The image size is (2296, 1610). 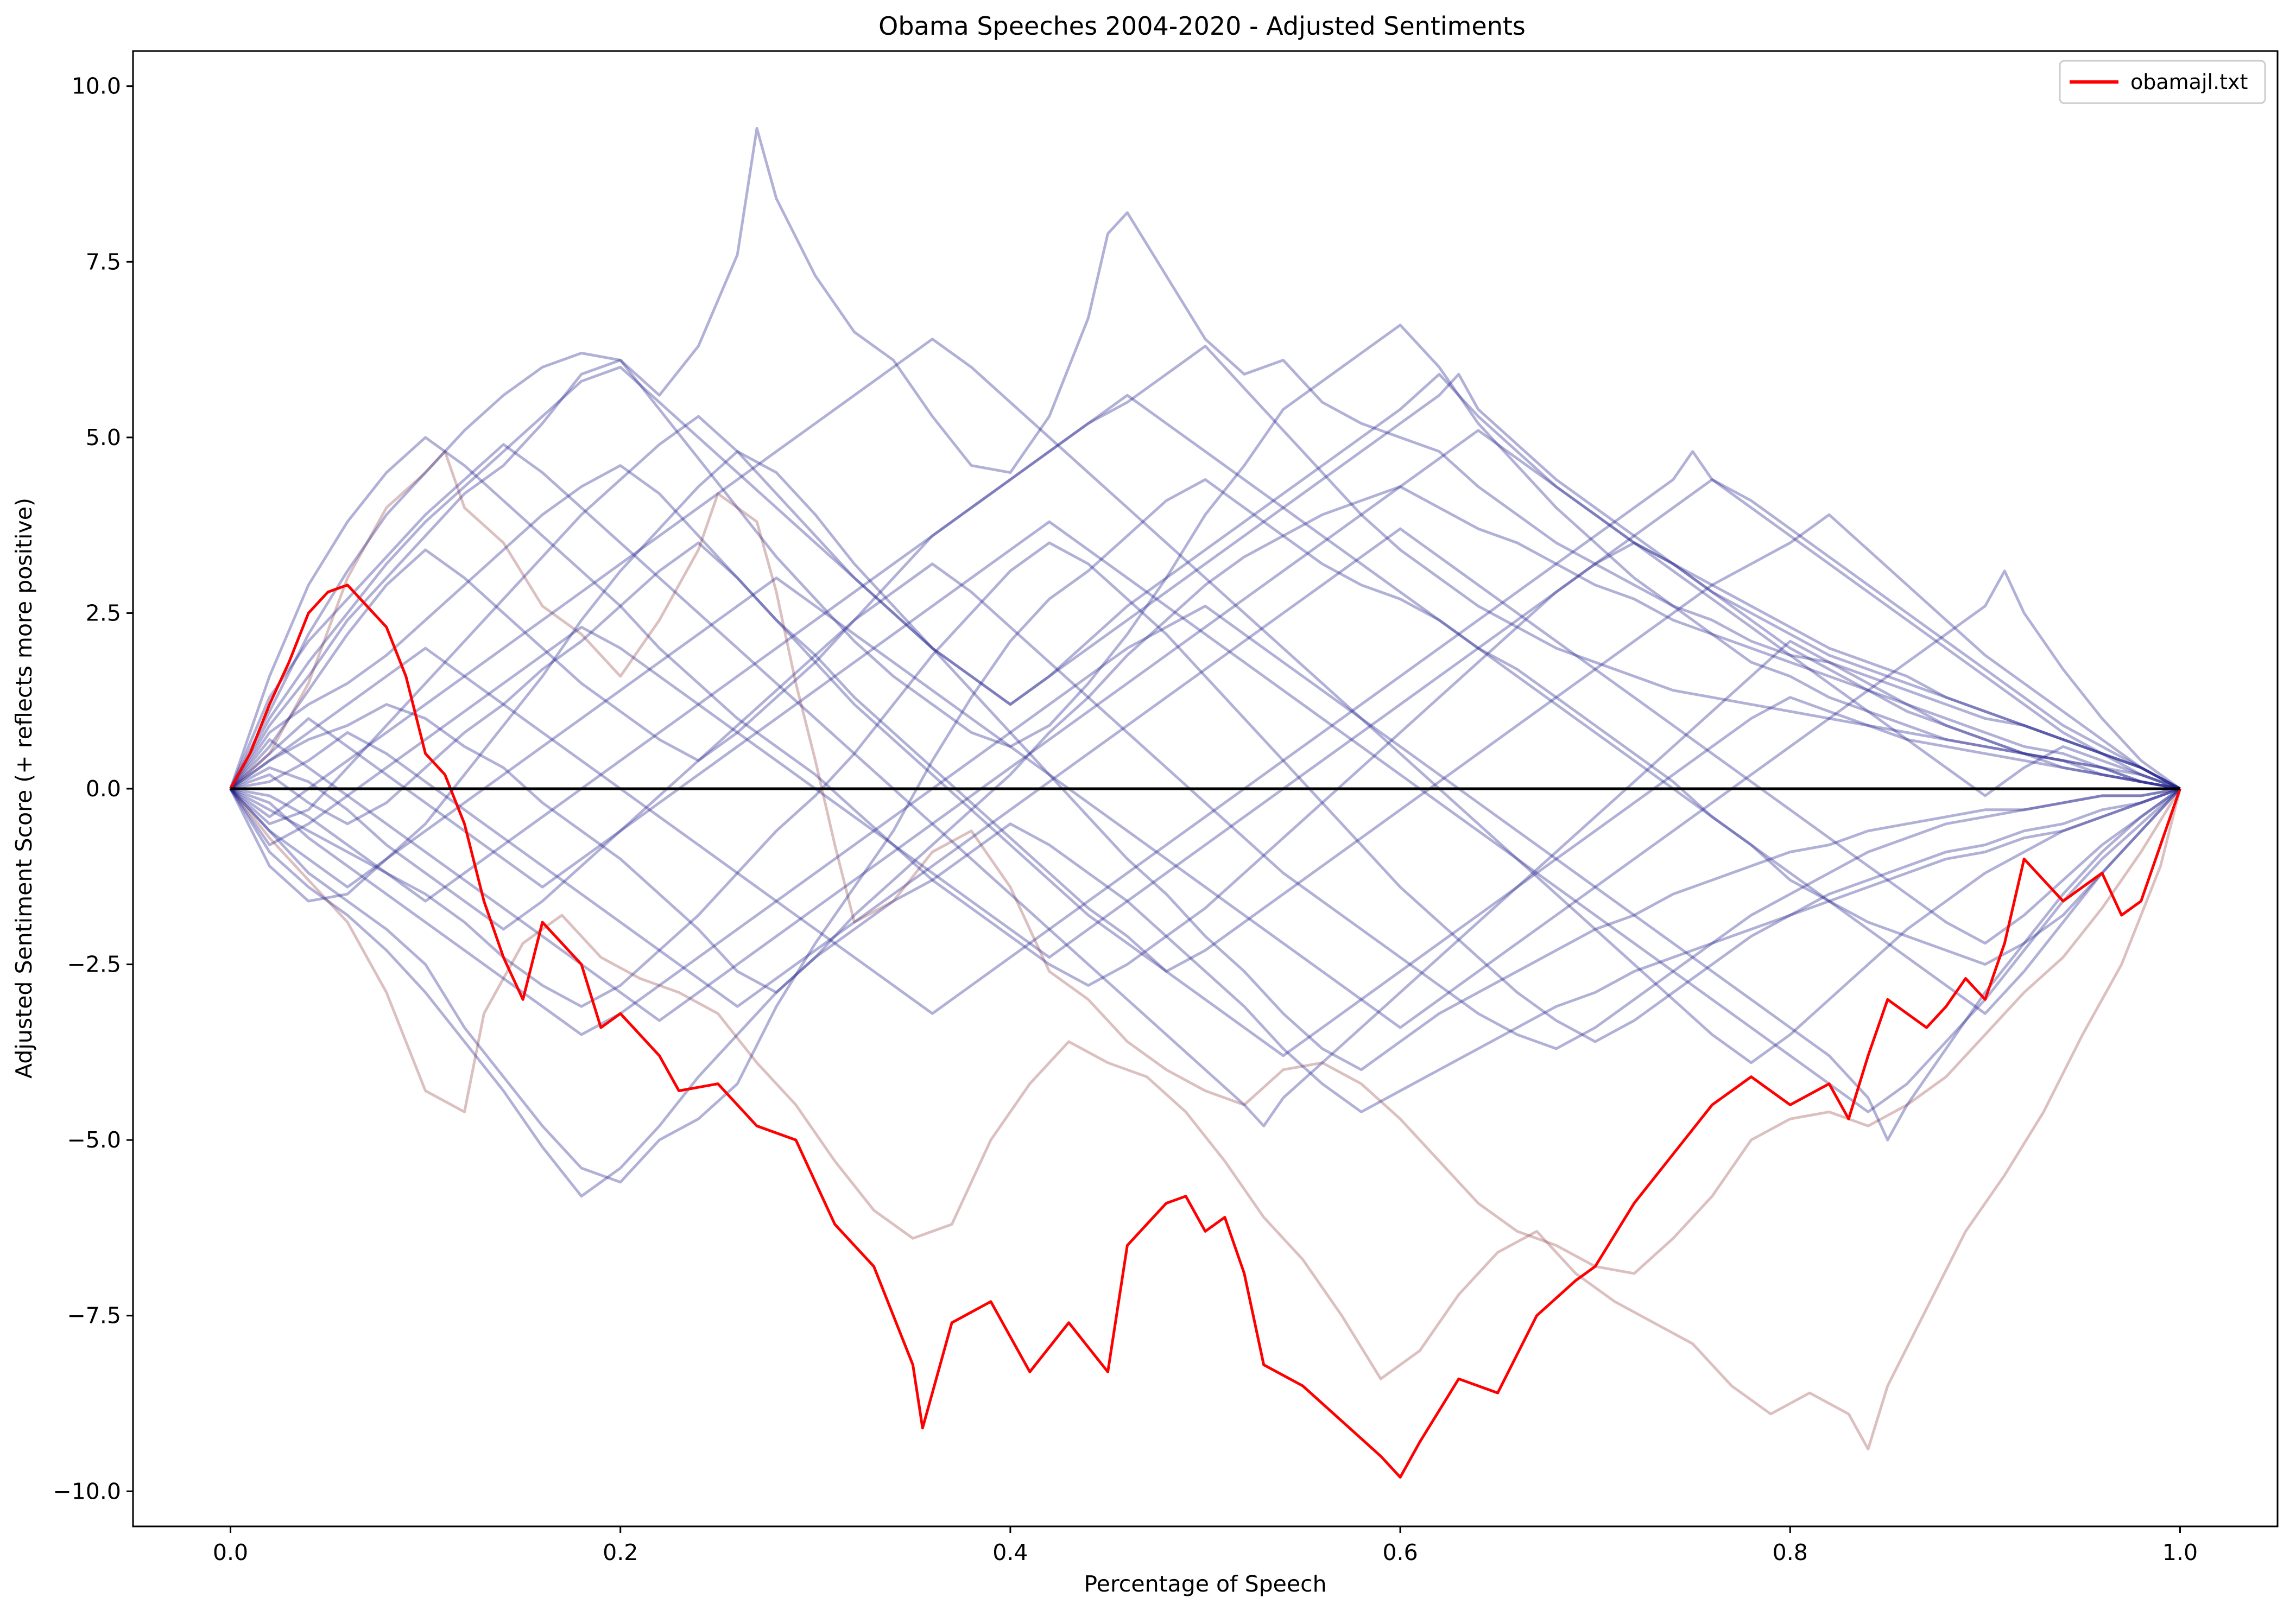 What do you see at coordinates (1790, 1552) in the screenshot?
I see `x-tick-label: 0.8` at bounding box center [1790, 1552].